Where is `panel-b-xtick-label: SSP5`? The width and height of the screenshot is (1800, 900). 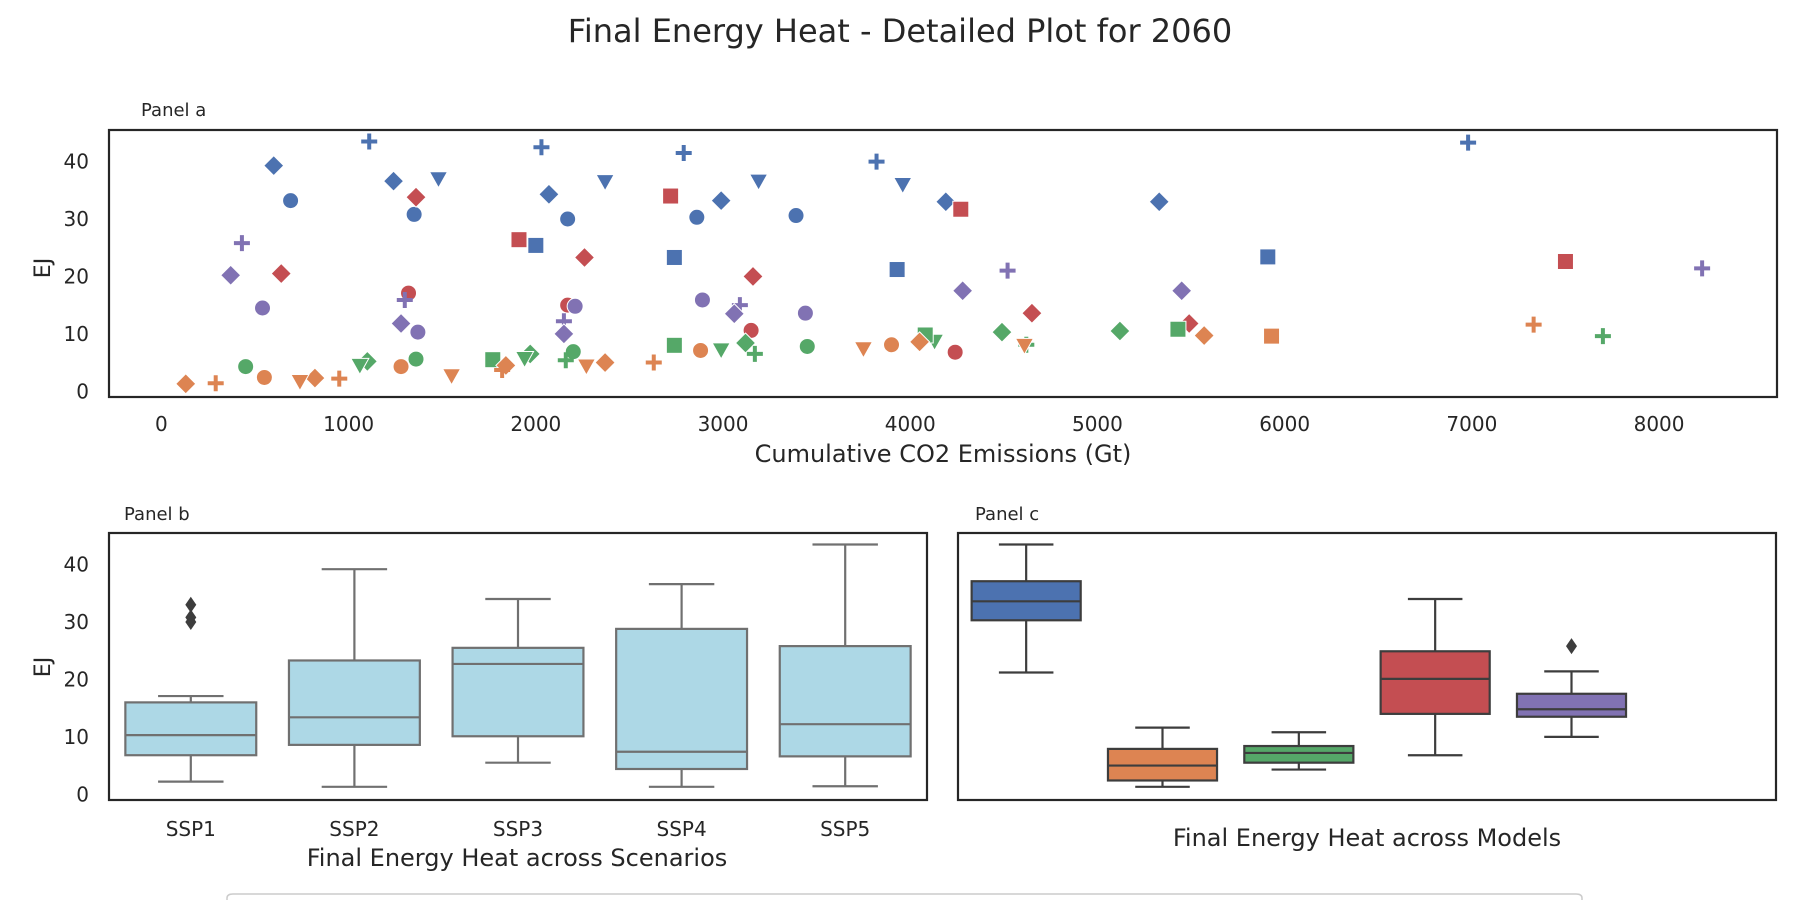
panel-b-xtick-label: SSP5 is located at coordinates (845, 829).